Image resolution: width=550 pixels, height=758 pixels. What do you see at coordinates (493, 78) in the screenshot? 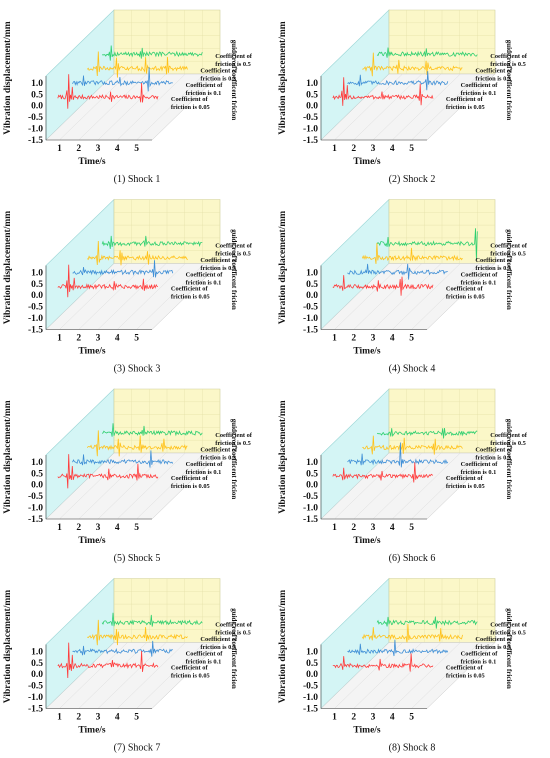
I see `series-label-line2: friction is 0.3` at bounding box center [493, 78].